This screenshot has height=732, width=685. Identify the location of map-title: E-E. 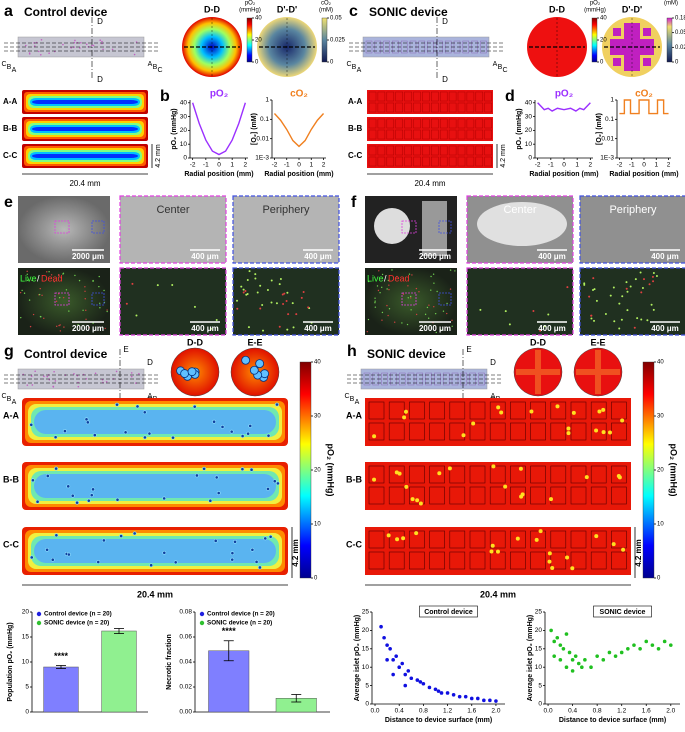
(597, 342).